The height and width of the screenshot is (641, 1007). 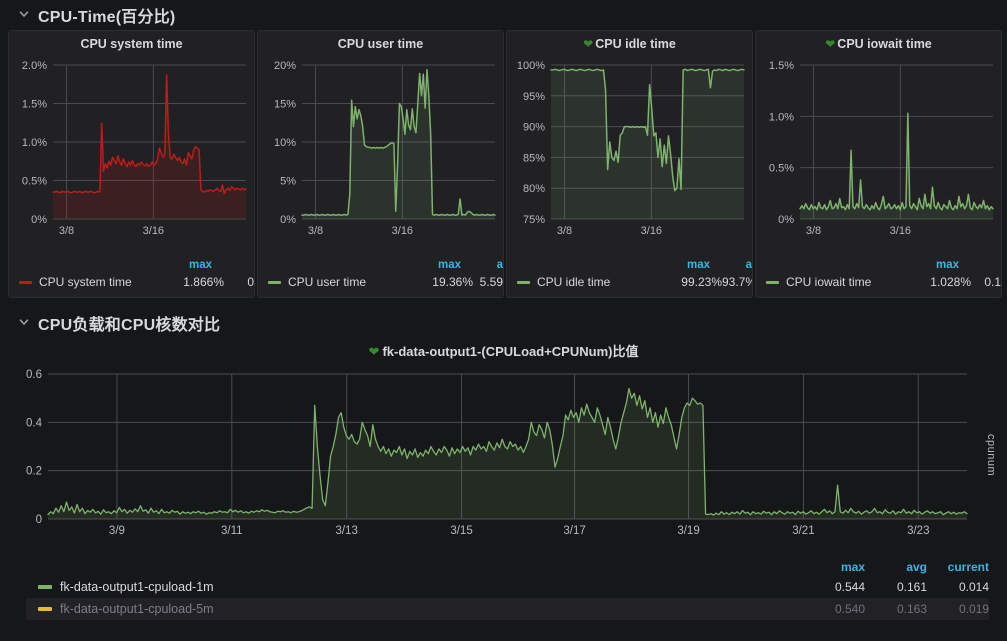 I want to click on svg-text: 95%, so click(x=534, y=97).